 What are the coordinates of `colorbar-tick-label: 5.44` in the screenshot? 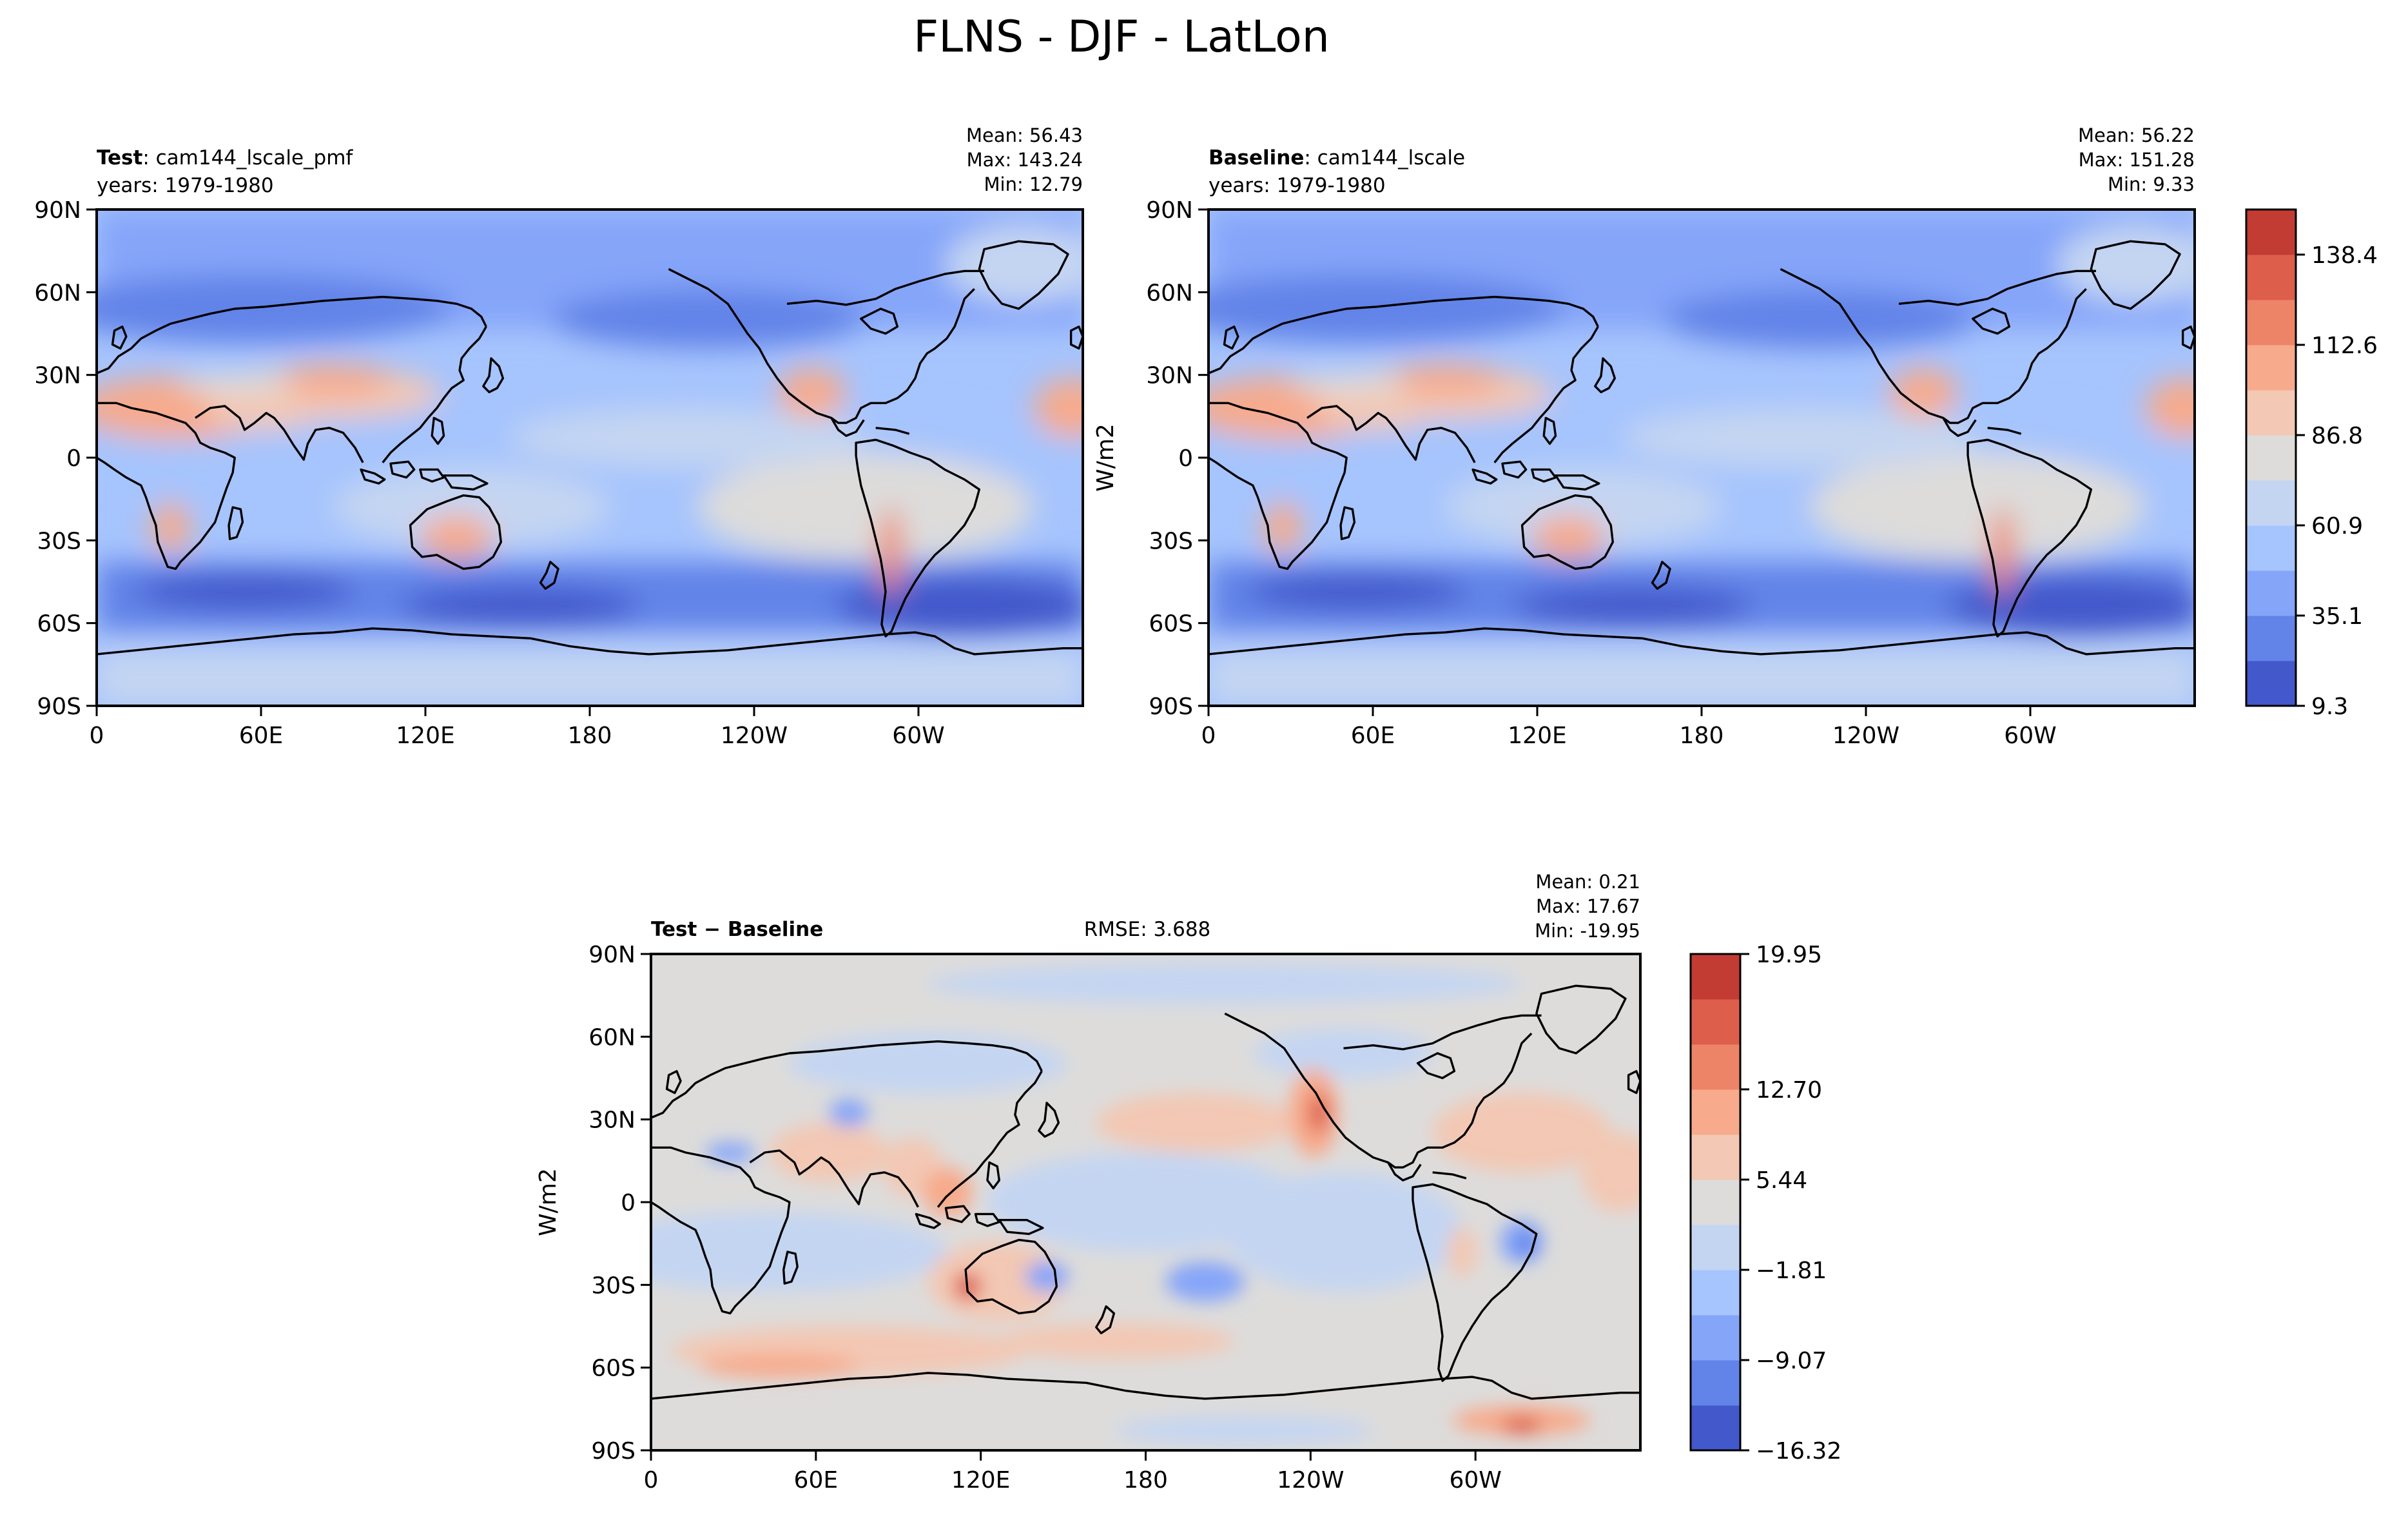 It's located at (1781, 1180).